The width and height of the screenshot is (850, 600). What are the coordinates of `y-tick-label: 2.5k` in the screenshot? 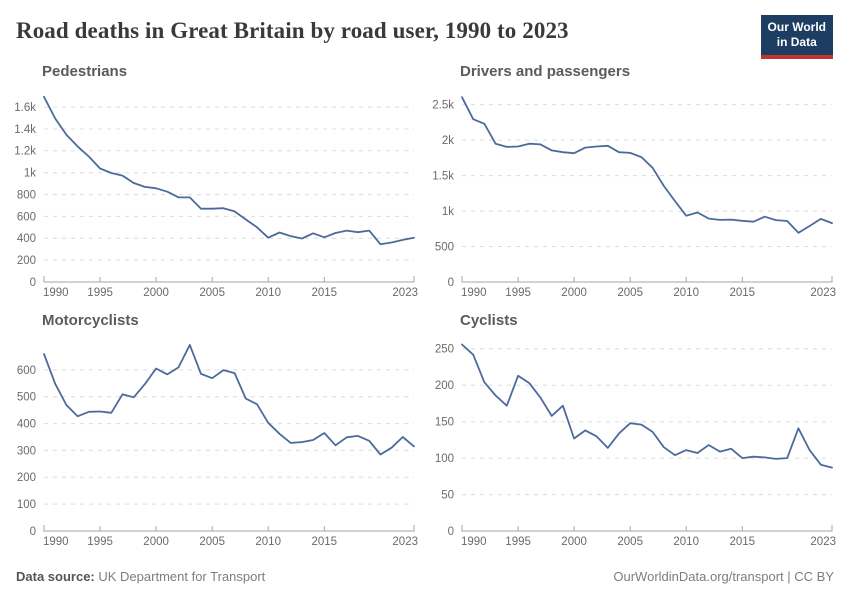 It's located at (443, 106).